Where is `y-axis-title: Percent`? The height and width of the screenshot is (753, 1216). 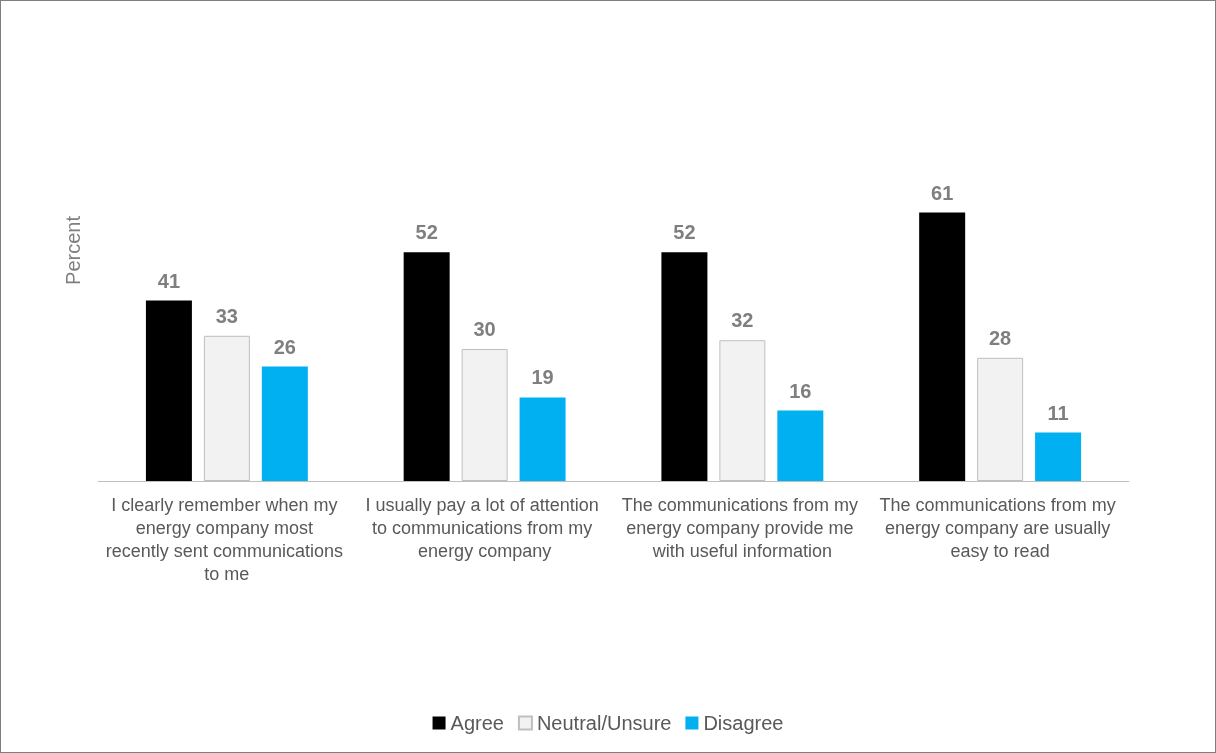
y-axis-title: Percent is located at coordinates (73, 250).